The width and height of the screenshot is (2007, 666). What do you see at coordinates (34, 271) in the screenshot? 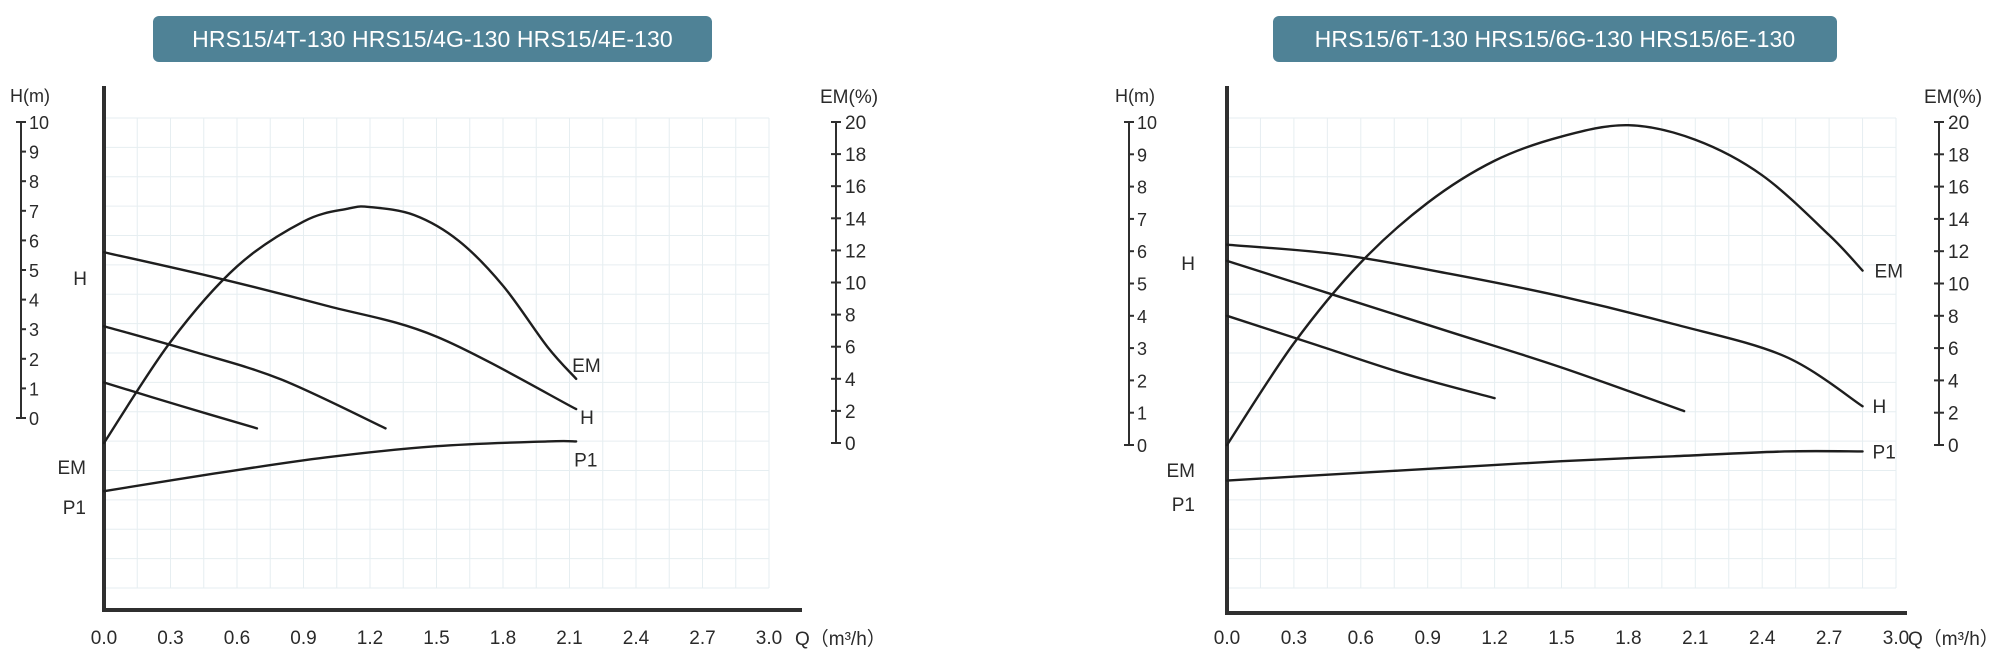
I see `h-tick-label: 5` at bounding box center [34, 271].